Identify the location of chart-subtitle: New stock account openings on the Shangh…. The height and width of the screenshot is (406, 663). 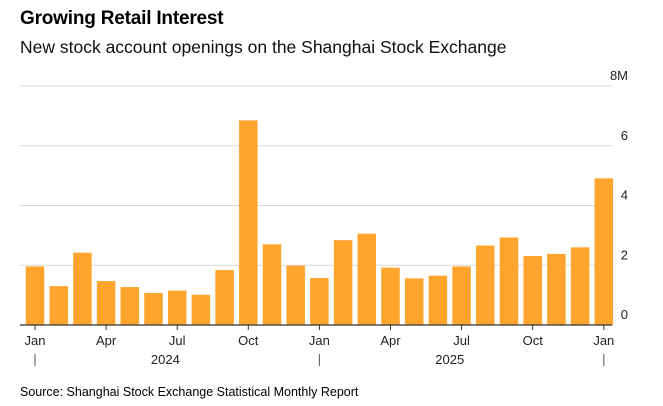
(263, 47).